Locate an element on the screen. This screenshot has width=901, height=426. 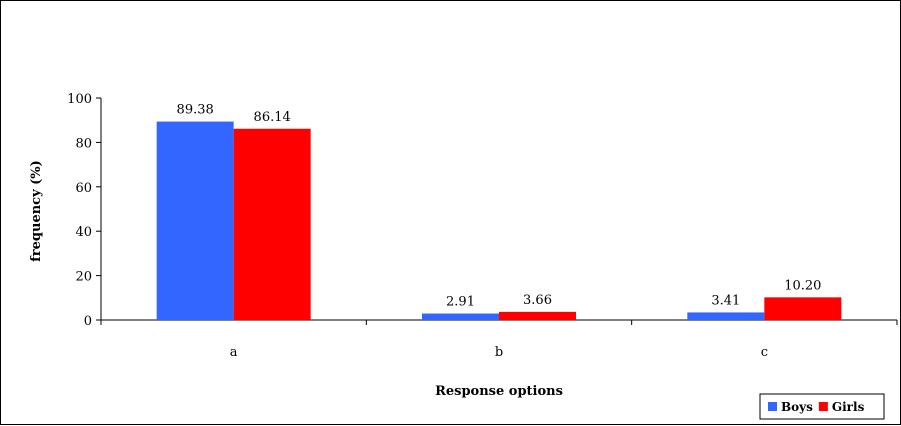
data-label-girls-b: 3.66 is located at coordinates (537, 300).